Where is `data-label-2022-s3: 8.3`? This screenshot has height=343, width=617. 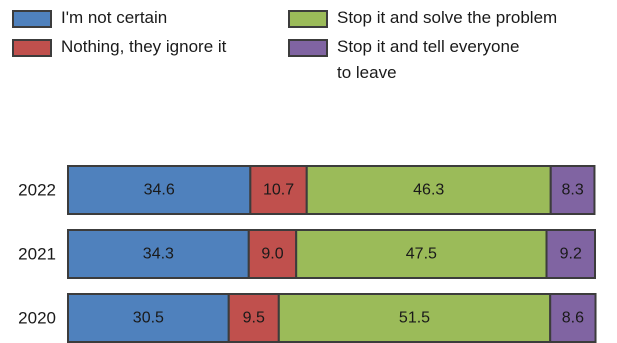
data-label-2022-s3: 8.3 is located at coordinates (572, 190).